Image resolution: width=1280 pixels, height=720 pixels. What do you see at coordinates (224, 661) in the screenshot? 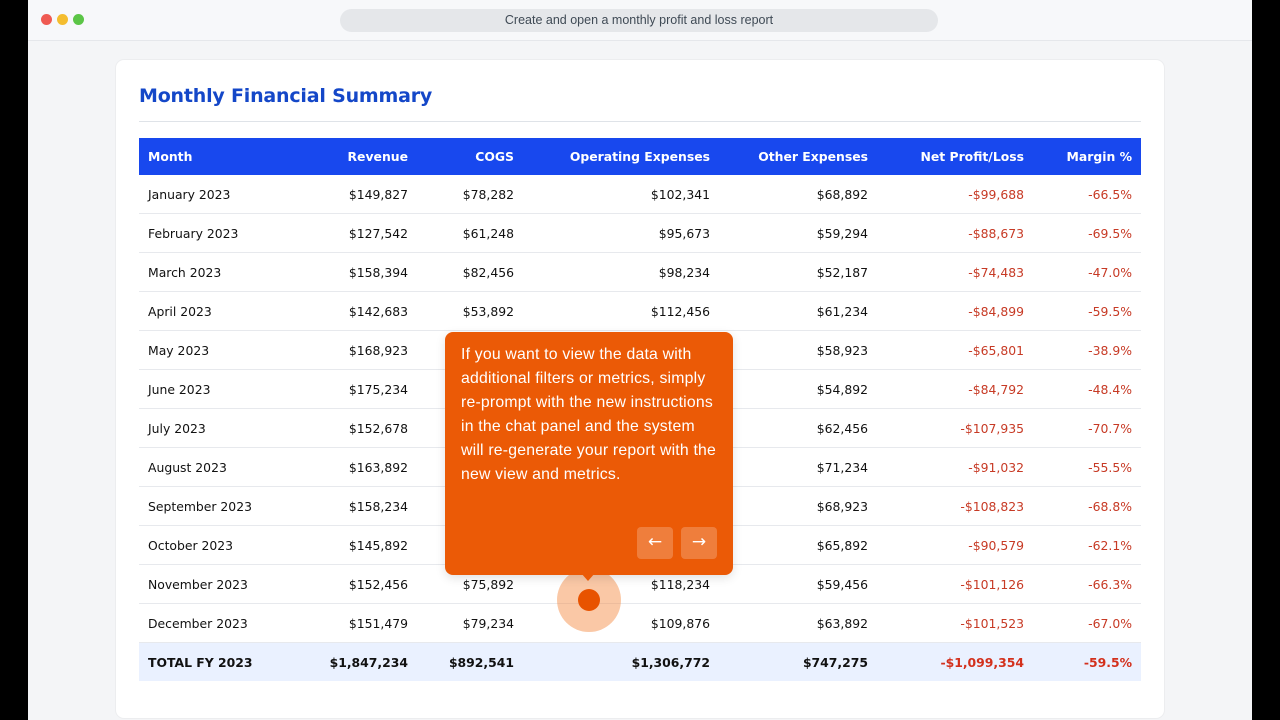
I see `total-label: TOTAL FY 2023` at bounding box center [224, 661].